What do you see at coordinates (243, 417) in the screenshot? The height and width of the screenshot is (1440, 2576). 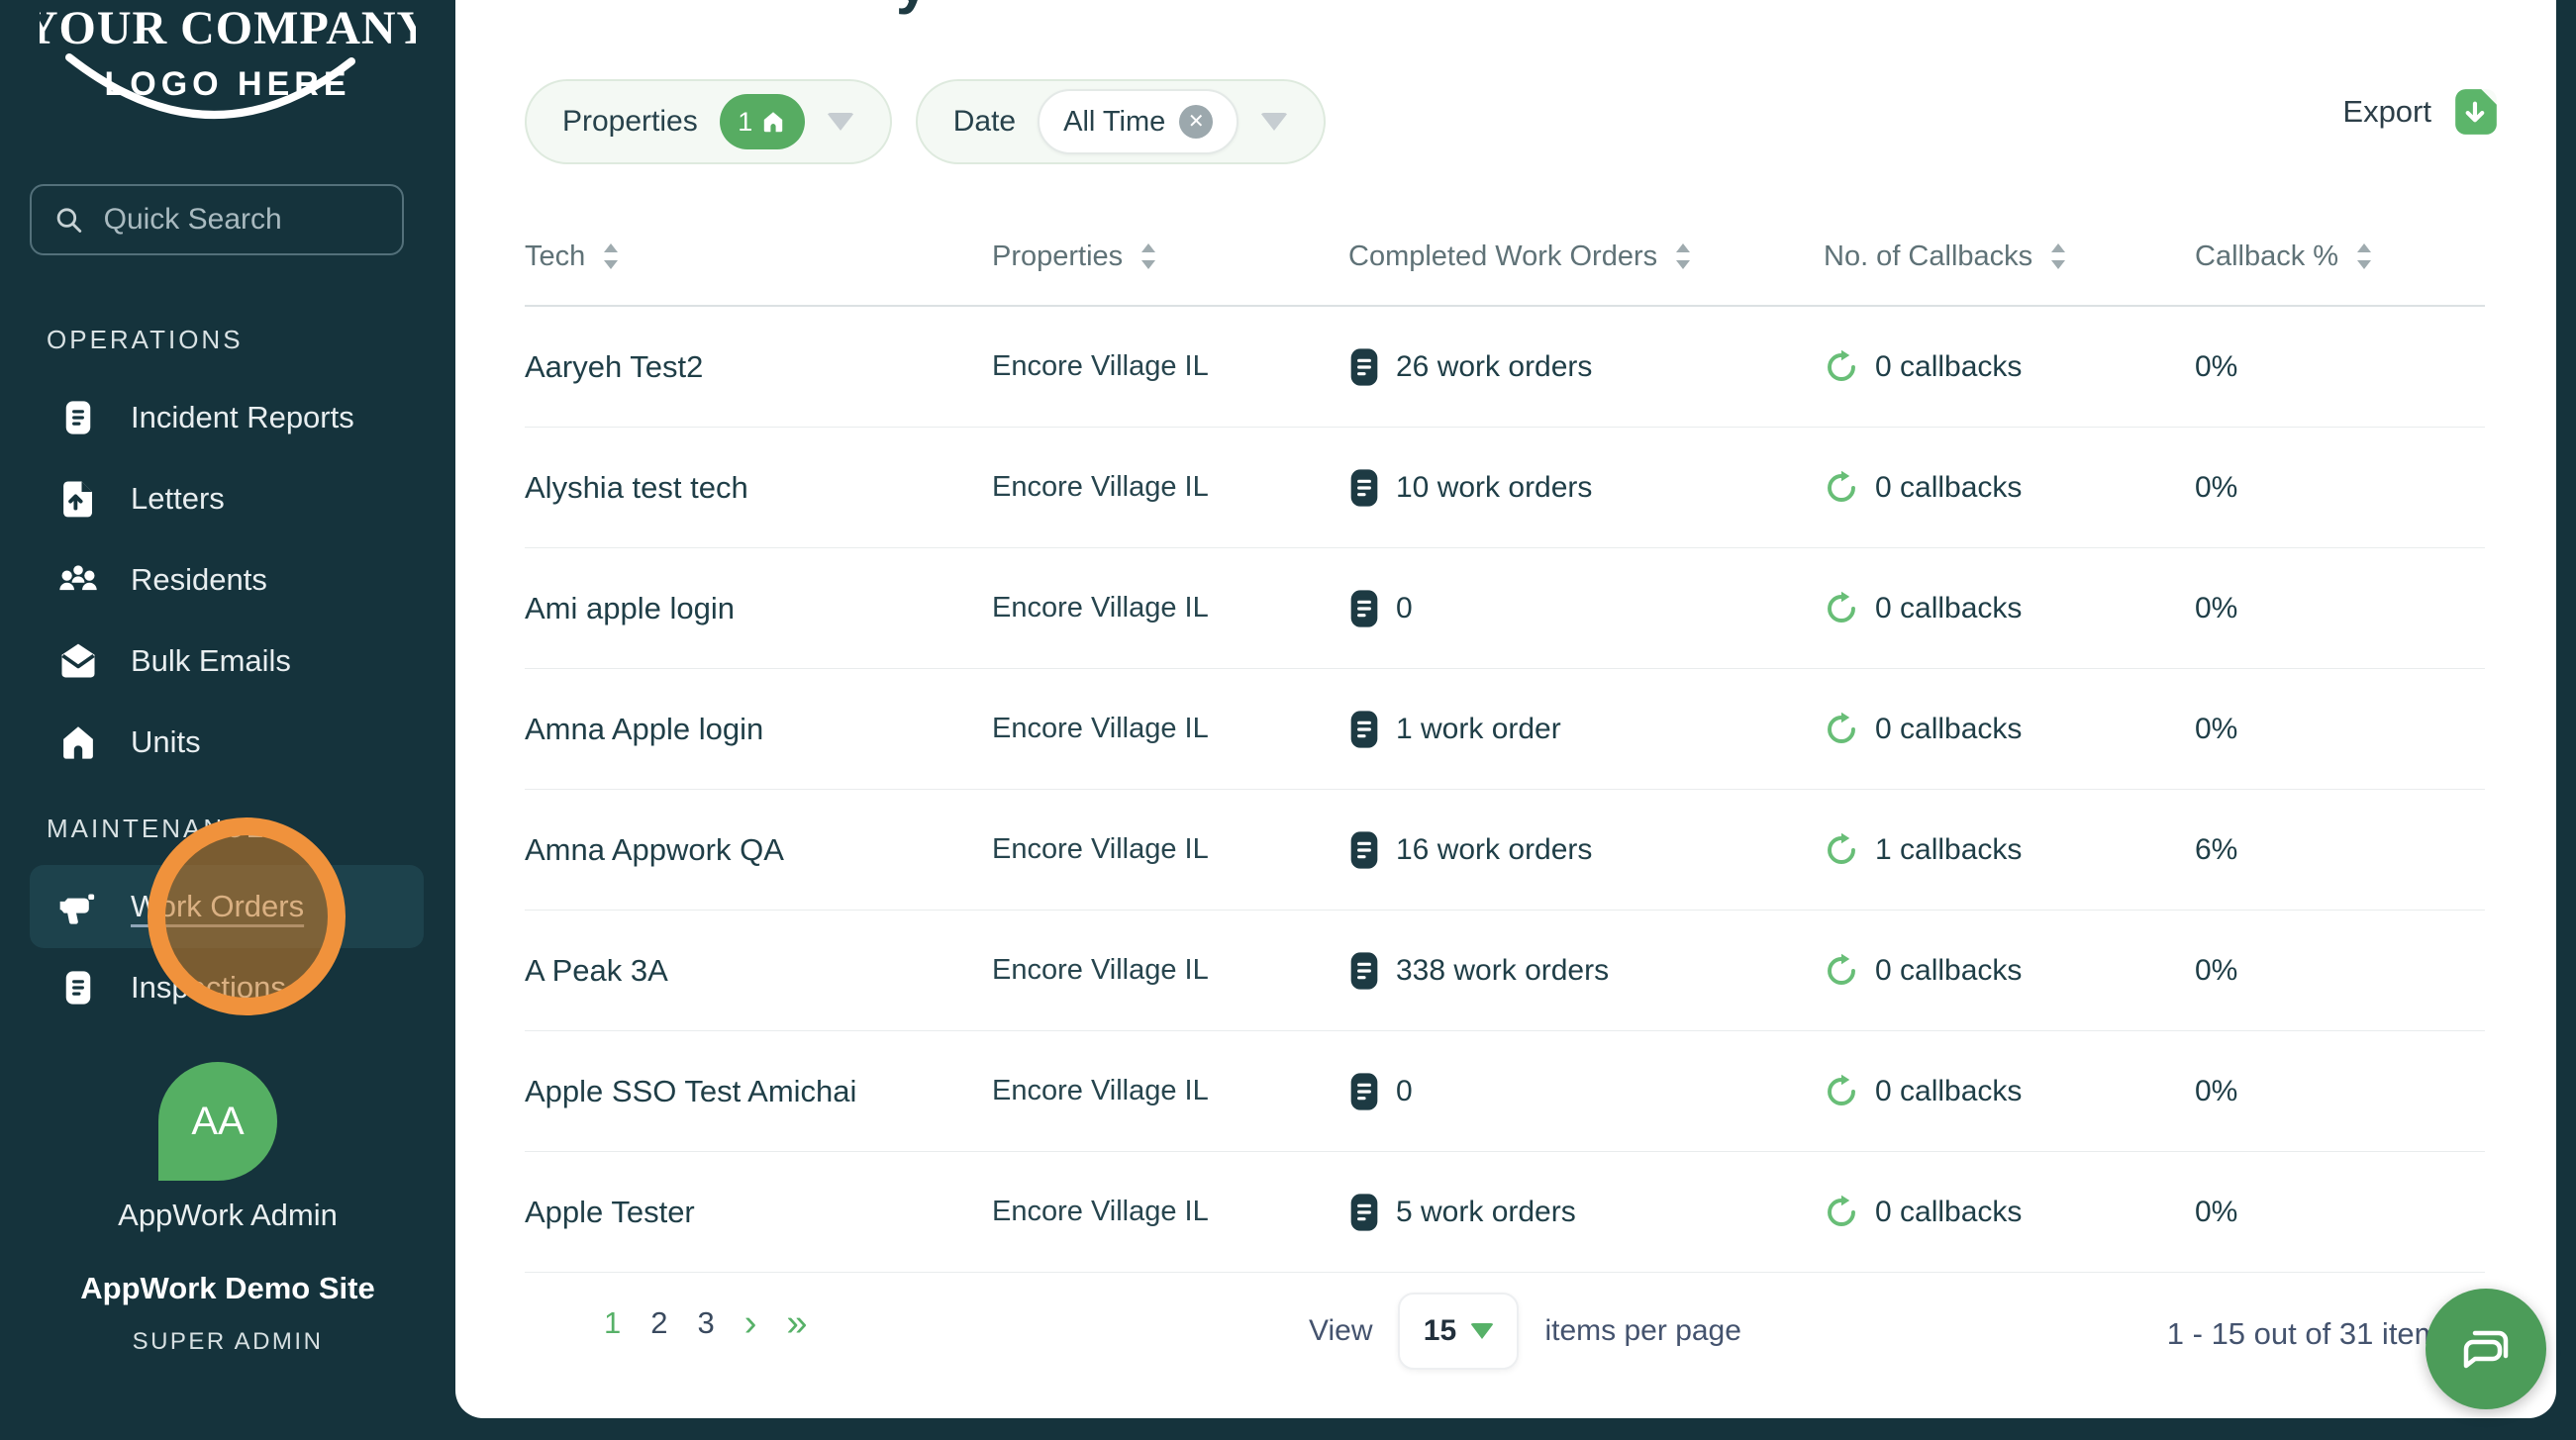 I see `sidebar-item-label: Incident Reports` at bounding box center [243, 417].